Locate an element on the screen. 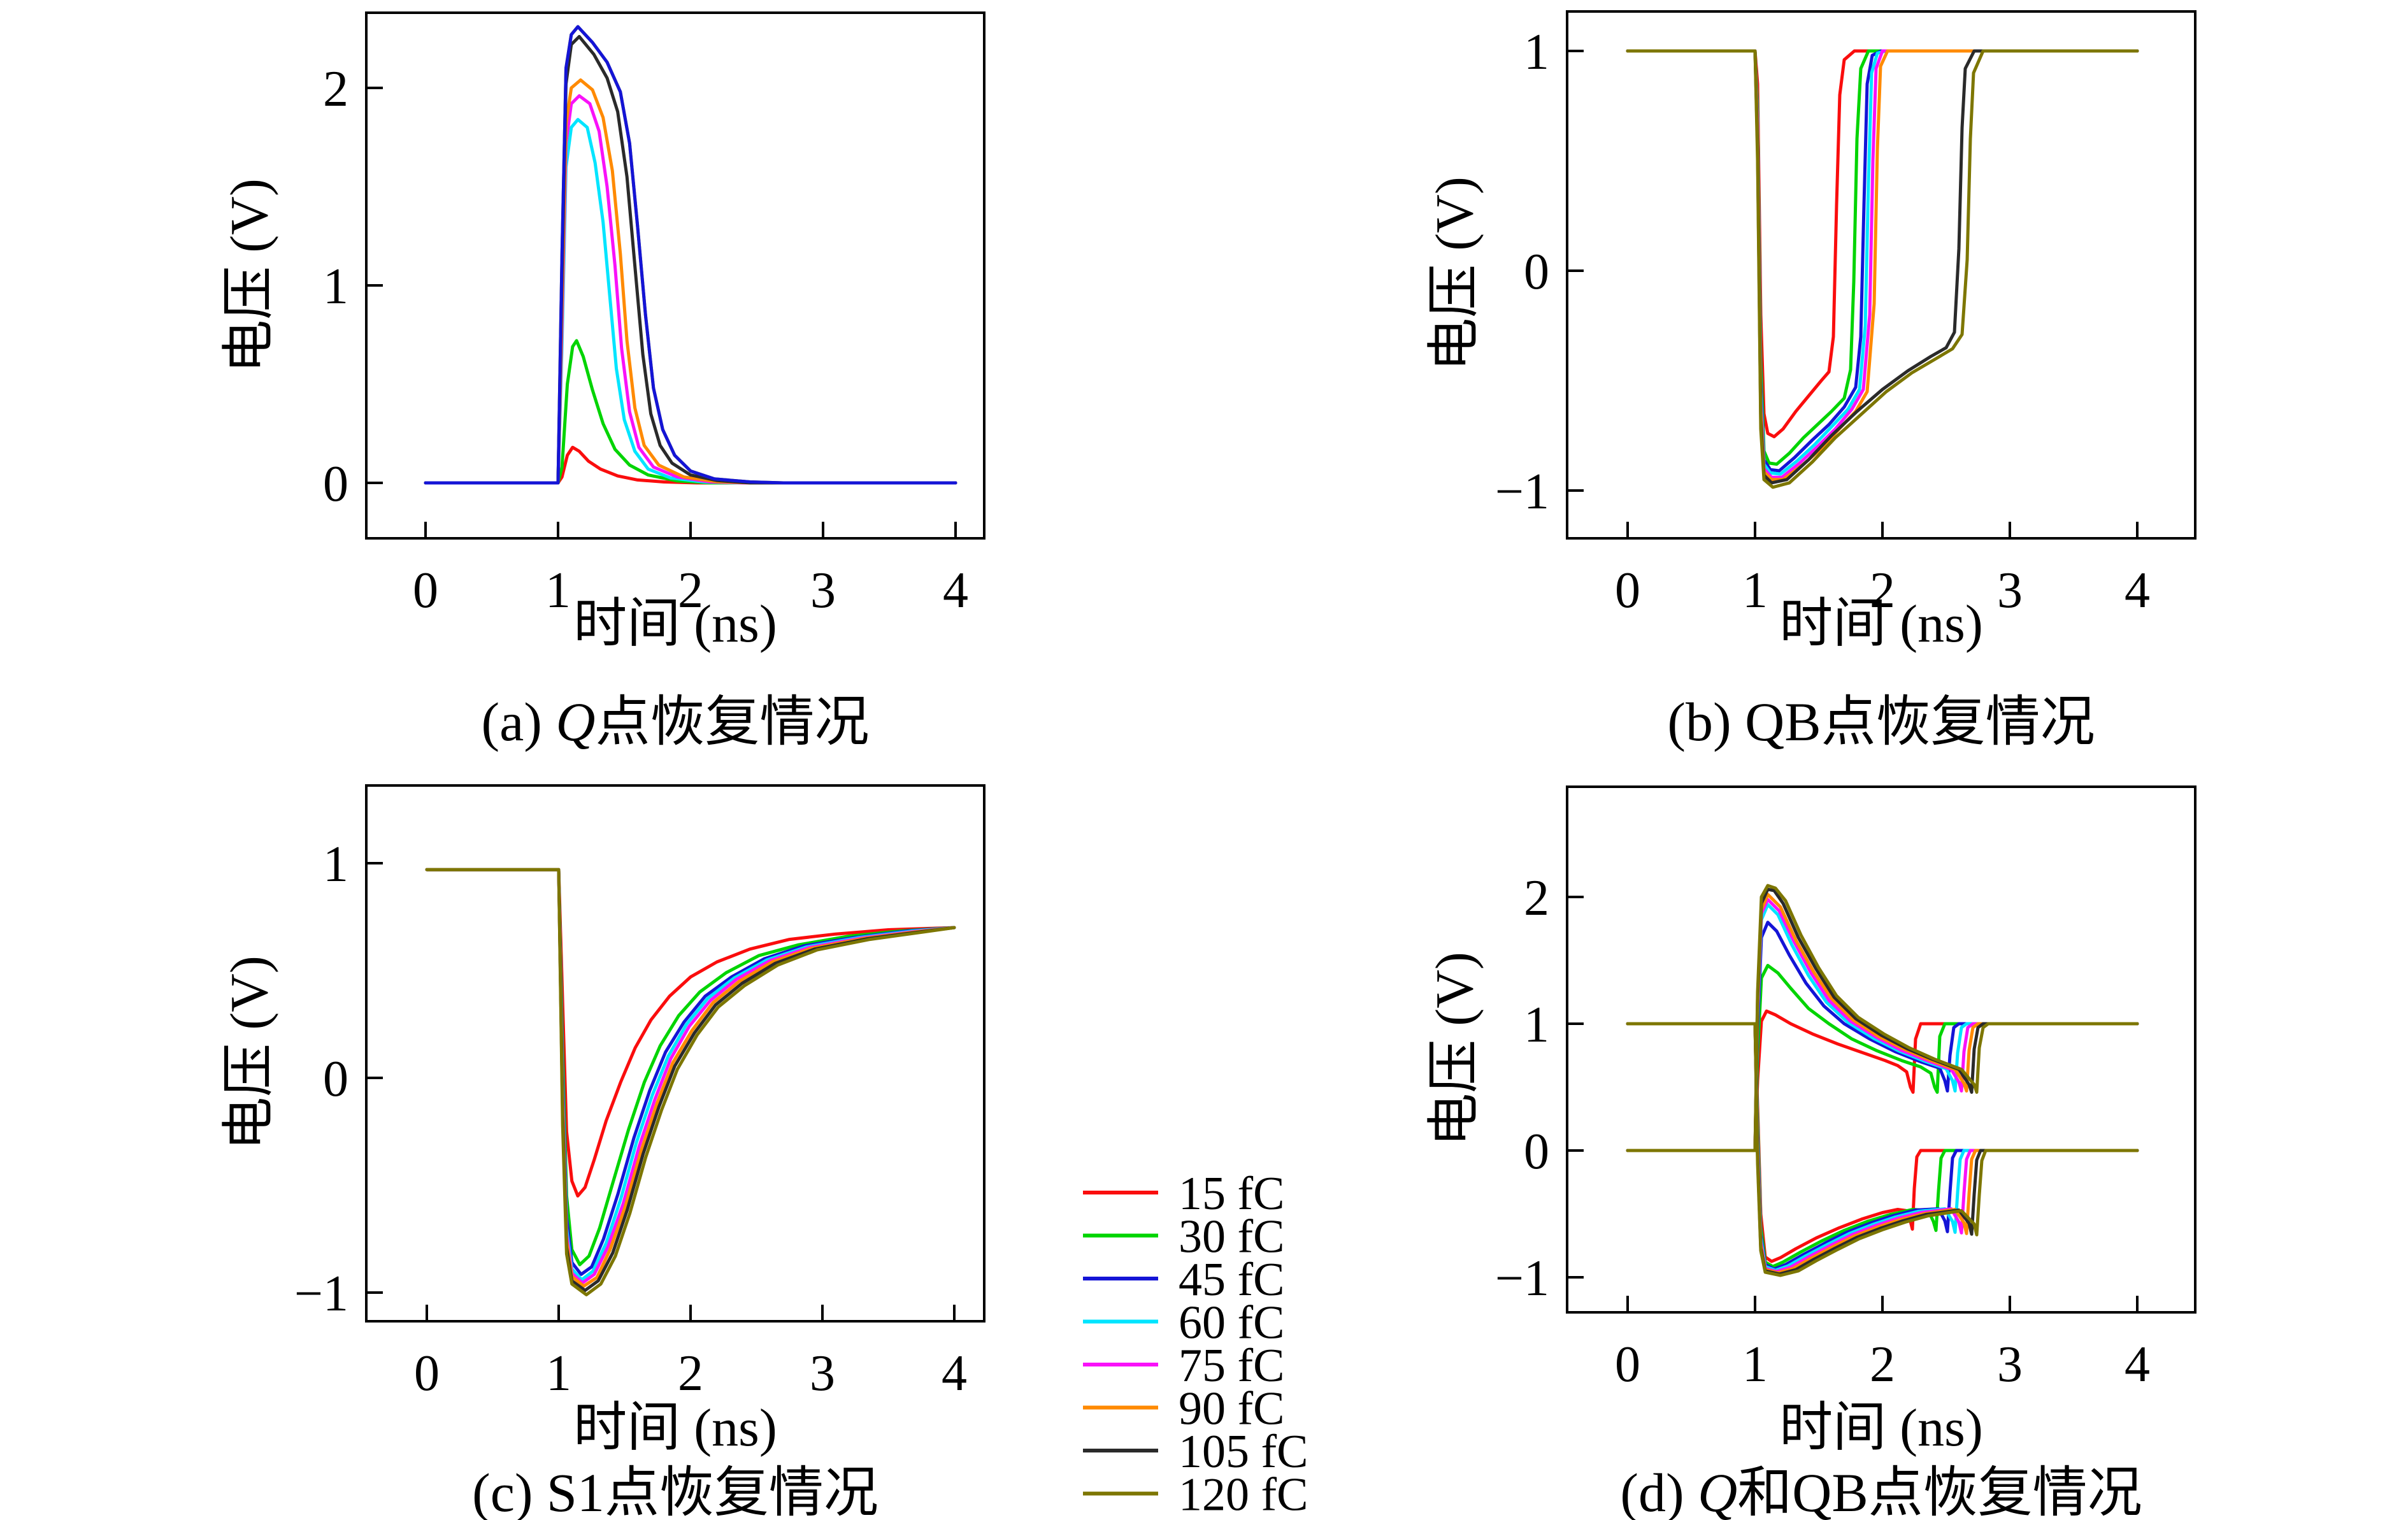 The width and height of the screenshot is (2408, 1520). y-tick-label-d: 1 is located at coordinates (1536, 1025).